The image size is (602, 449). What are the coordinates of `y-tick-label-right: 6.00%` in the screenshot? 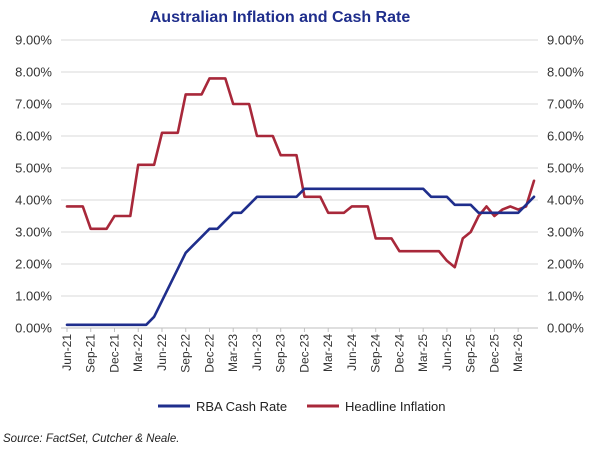 It's located at (565, 136).